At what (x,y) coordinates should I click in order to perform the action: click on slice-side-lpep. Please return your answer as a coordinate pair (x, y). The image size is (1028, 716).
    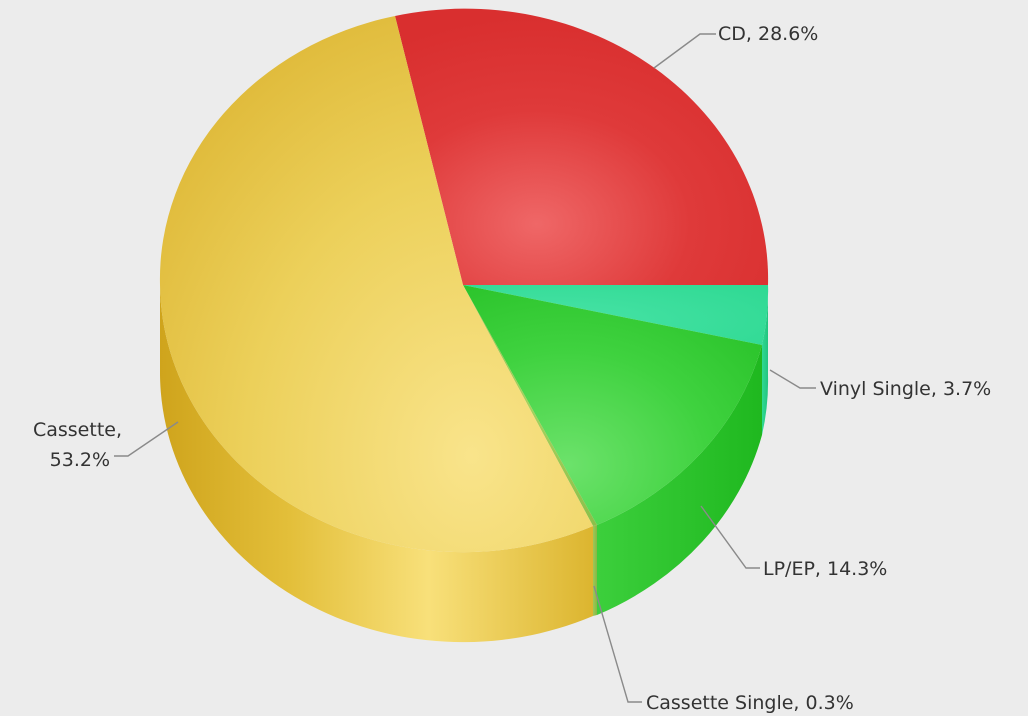
    Looking at the image, I should click on (679, 480).